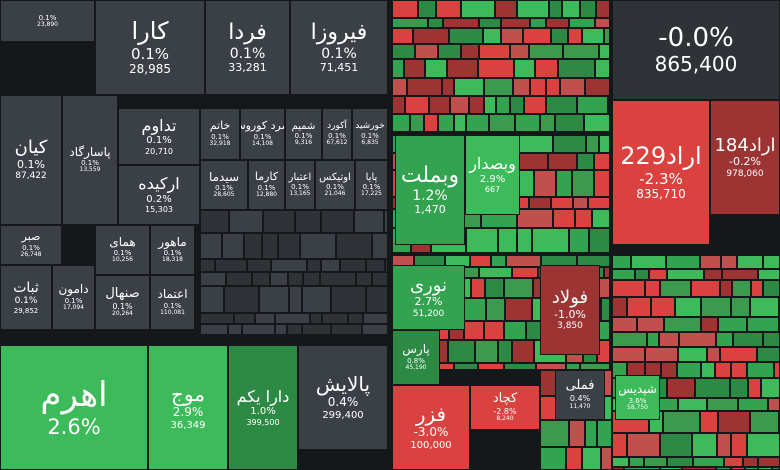 The height and width of the screenshot is (470, 780). I want to click on tile: اراد184 -0.2% 978,060, so click(745, 157).